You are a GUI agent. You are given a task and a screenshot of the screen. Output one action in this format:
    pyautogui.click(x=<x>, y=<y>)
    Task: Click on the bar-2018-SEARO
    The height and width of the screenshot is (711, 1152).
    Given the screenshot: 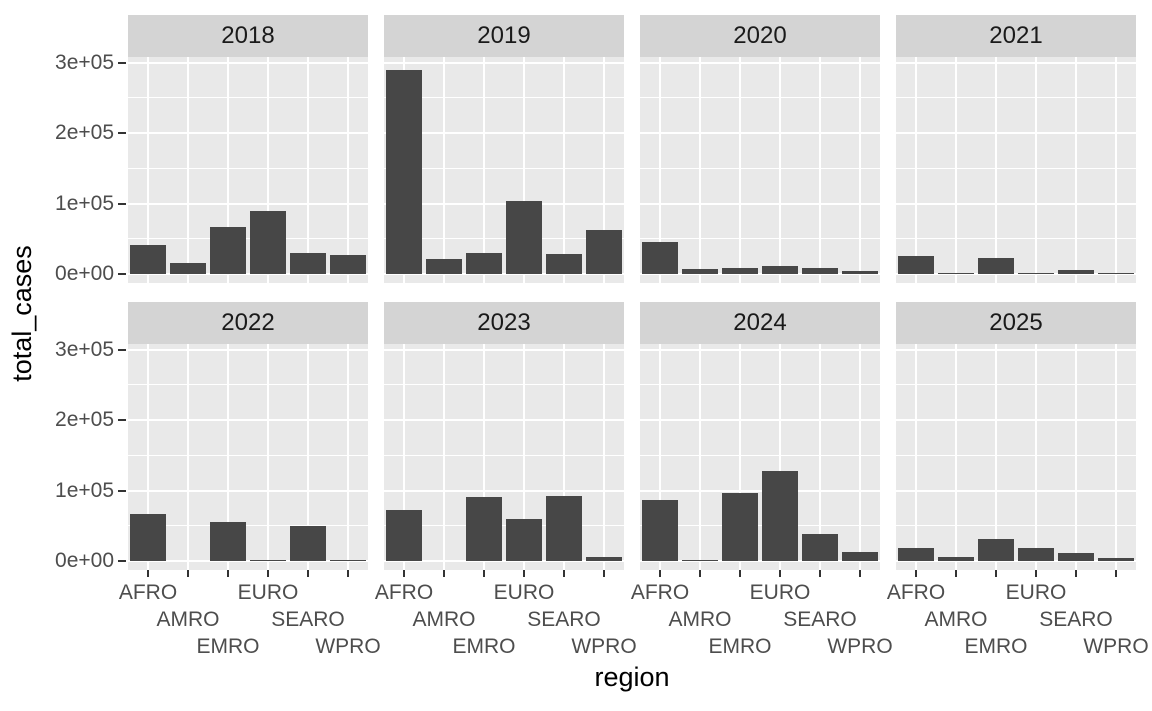 What is the action you would take?
    pyautogui.click(x=308, y=263)
    